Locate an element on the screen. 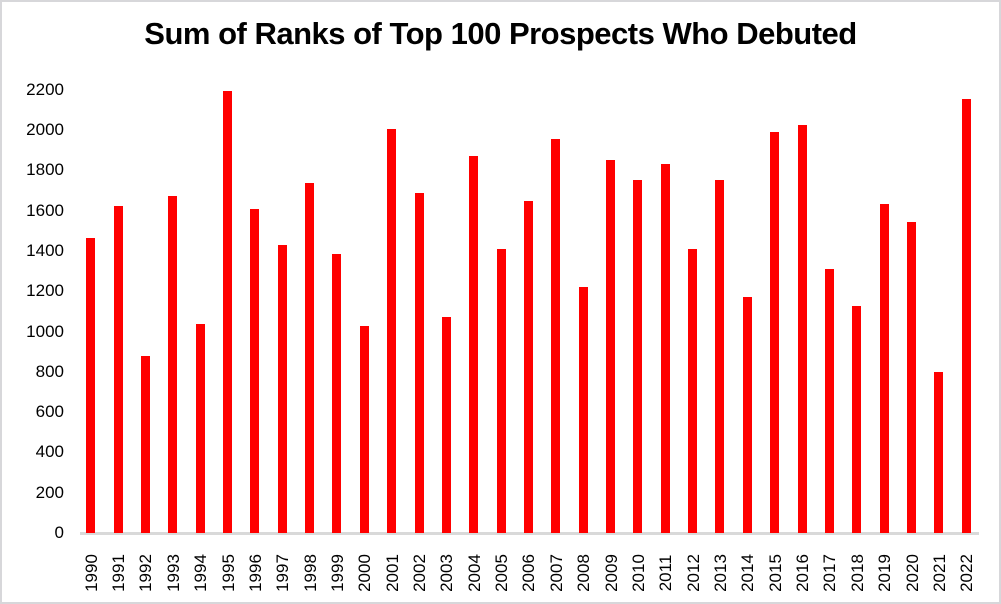  x-tick-label-2002: 2002 is located at coordinates (420, 573).